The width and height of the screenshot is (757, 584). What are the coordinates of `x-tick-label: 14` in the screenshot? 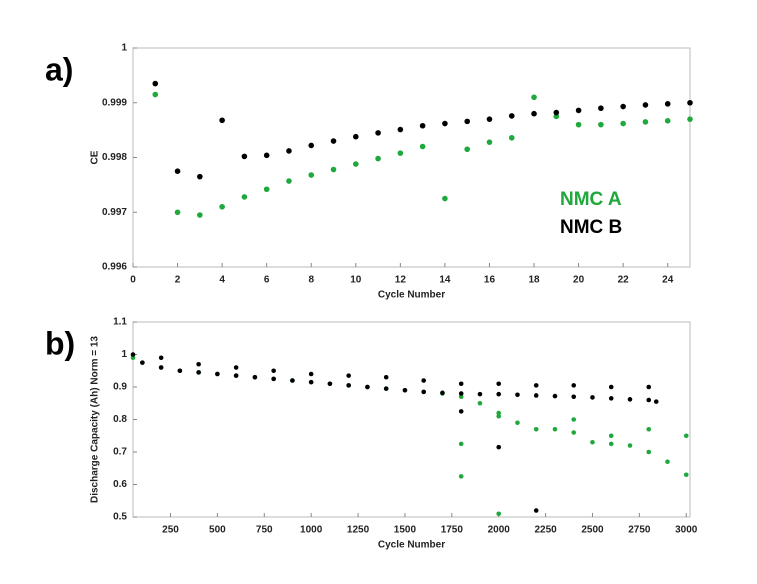 It's located at (445, 280).